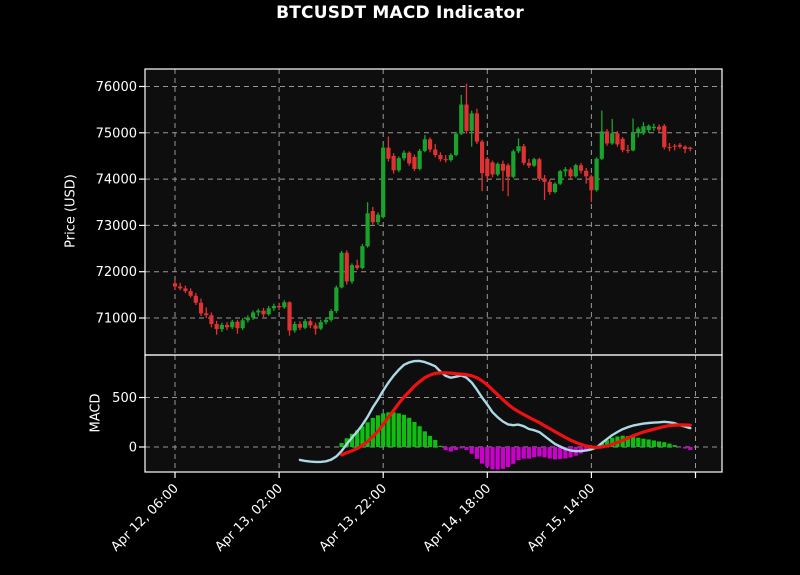  What do you see at coordinates (116, 319) in the screenshot?
I see `price-tick-label: 71000` at bounding box center [116, 319].